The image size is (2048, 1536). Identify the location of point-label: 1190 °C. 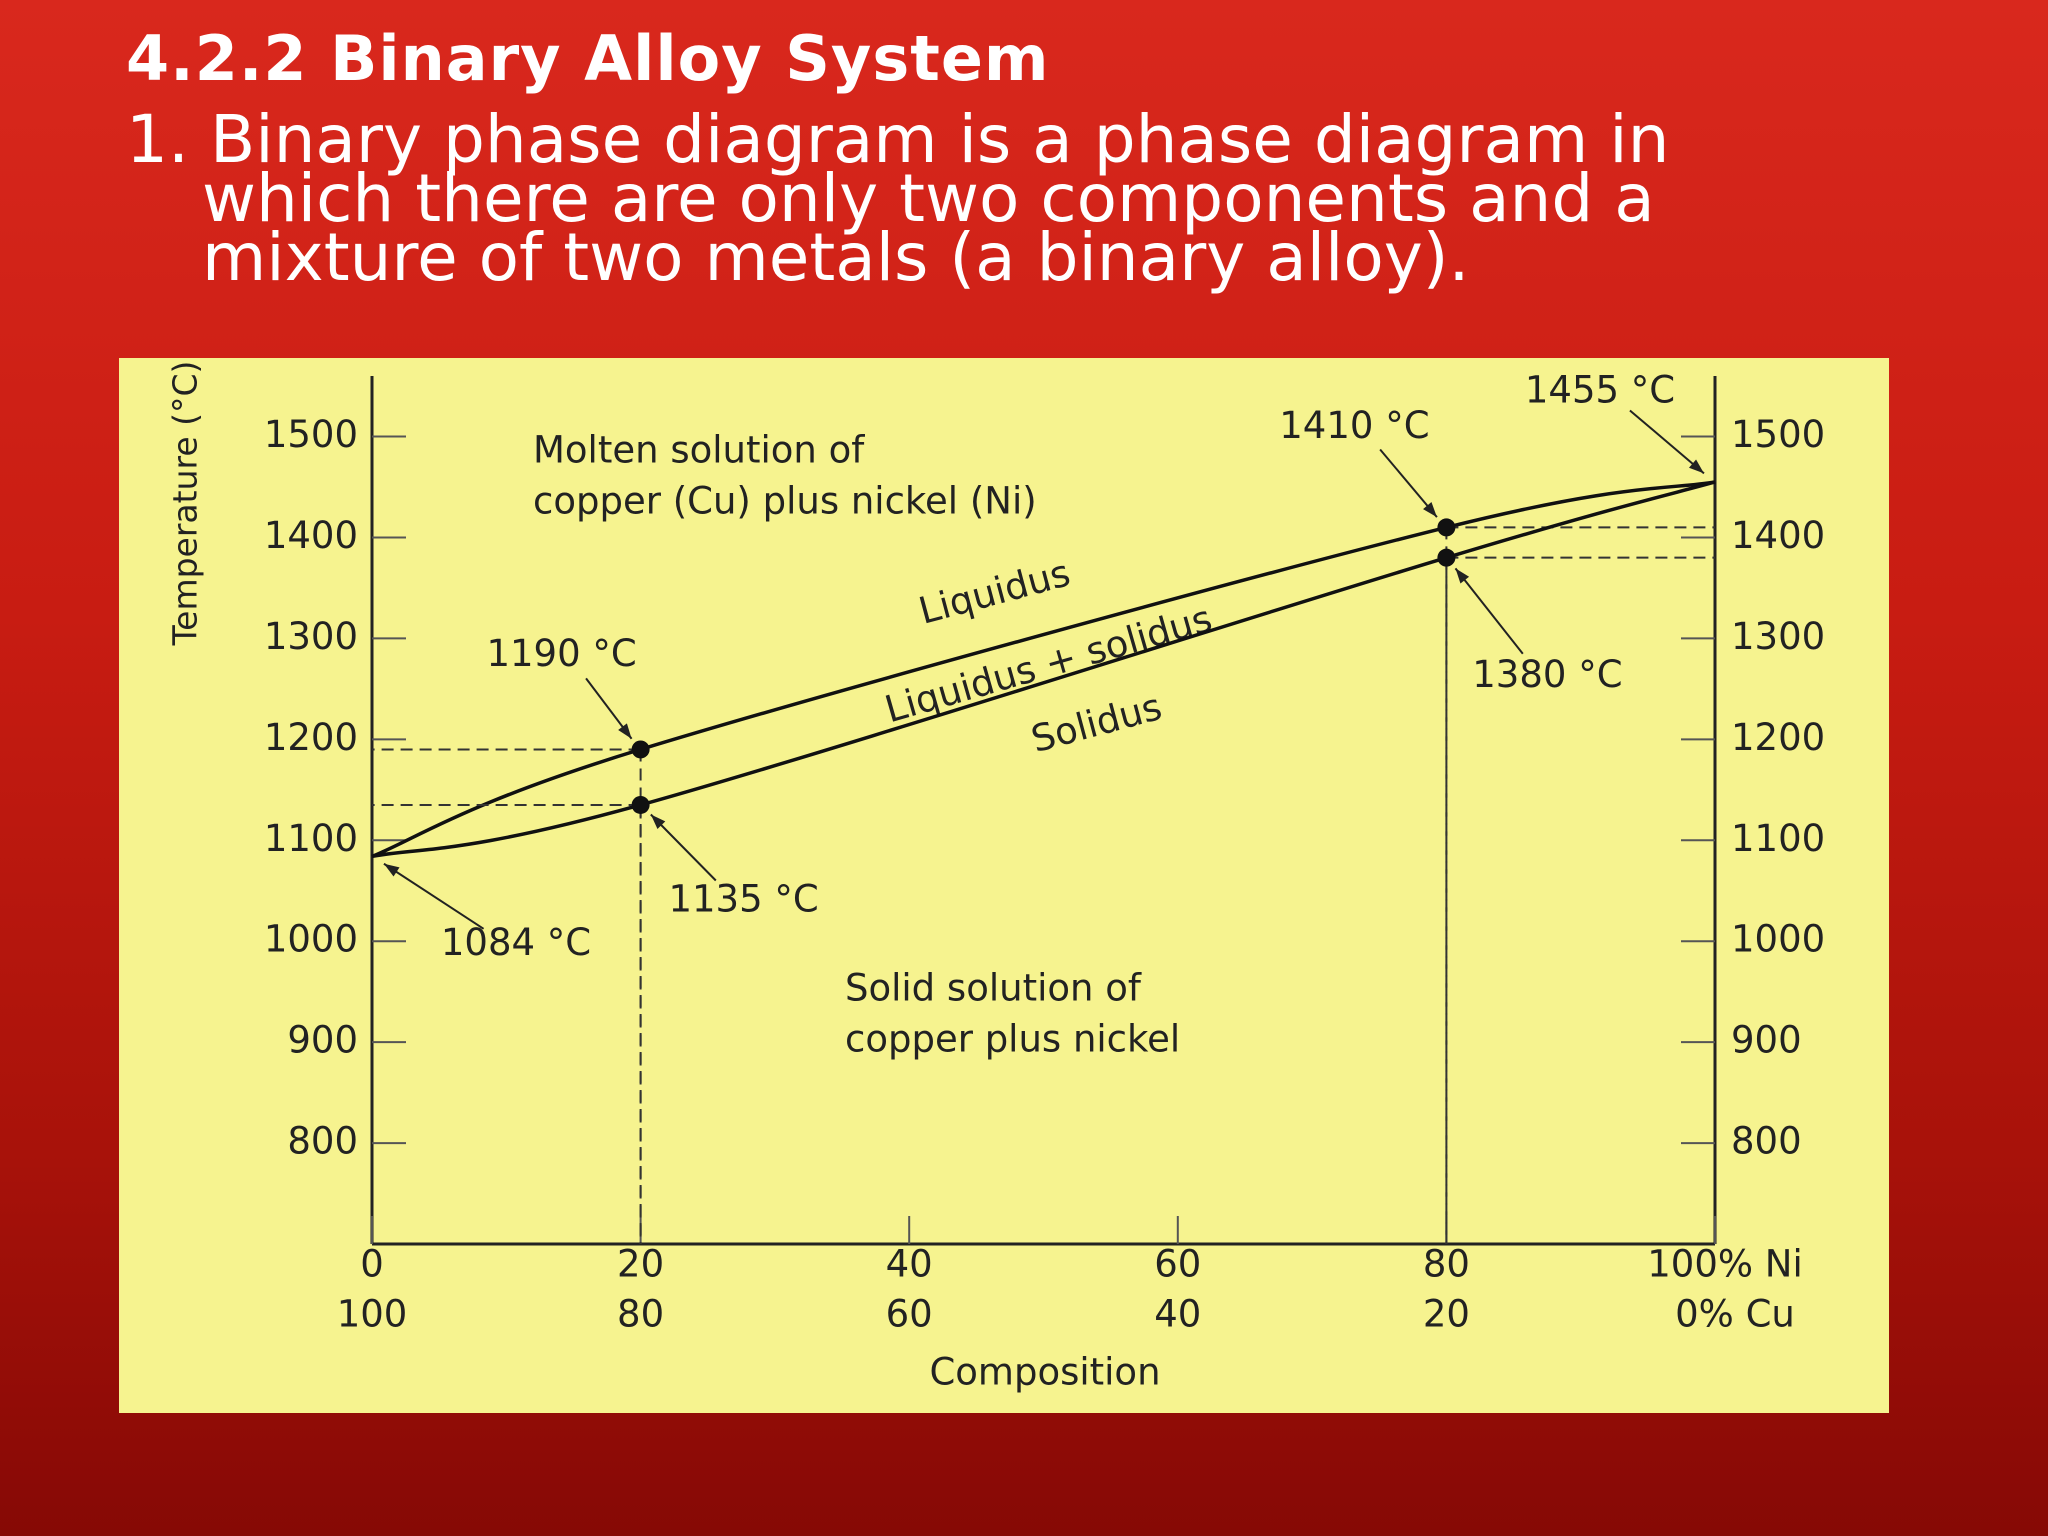
(561, 653).